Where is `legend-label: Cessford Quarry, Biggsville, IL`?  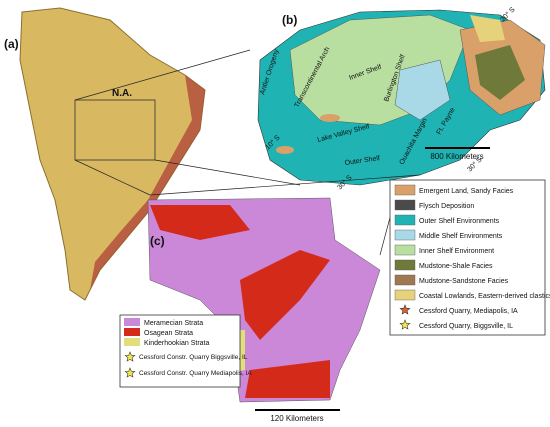
legend-label: Cessford Quarry, Biggsville, IL is located at coordinates (466, 326).